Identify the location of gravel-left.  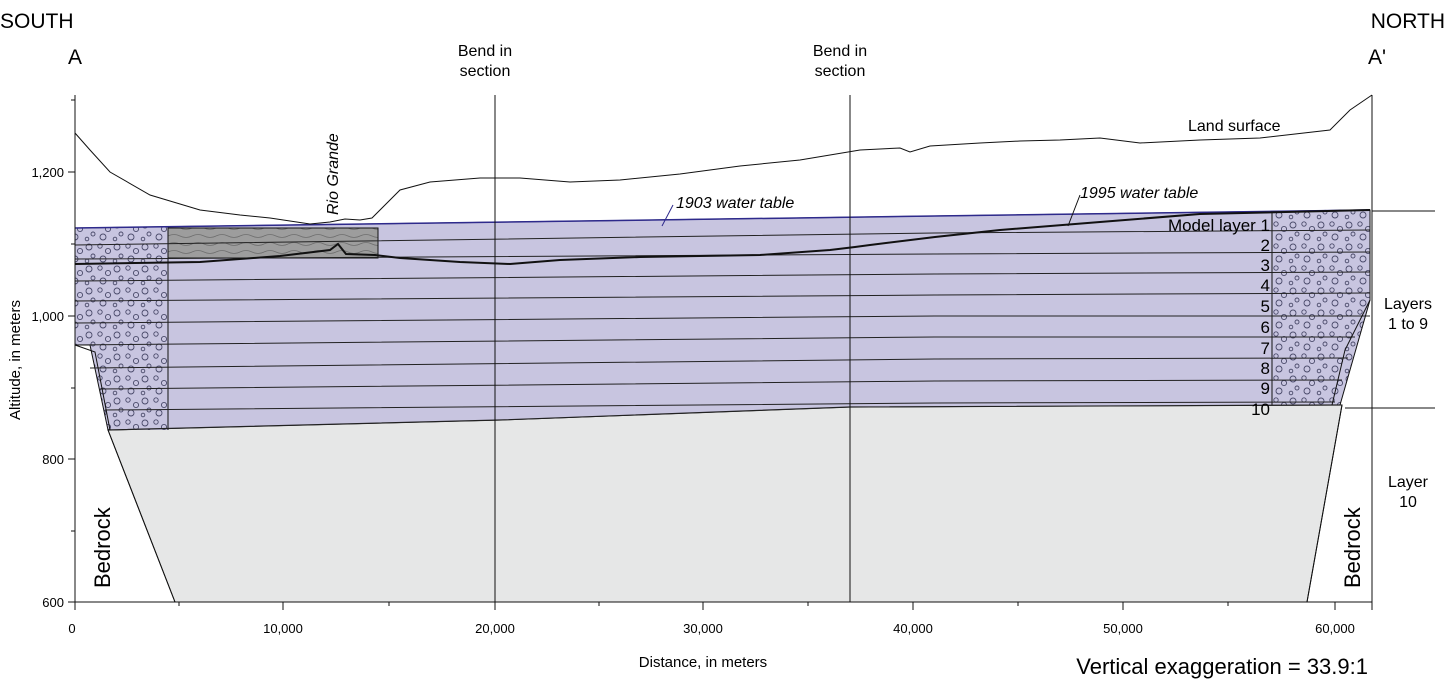
(121, 328).